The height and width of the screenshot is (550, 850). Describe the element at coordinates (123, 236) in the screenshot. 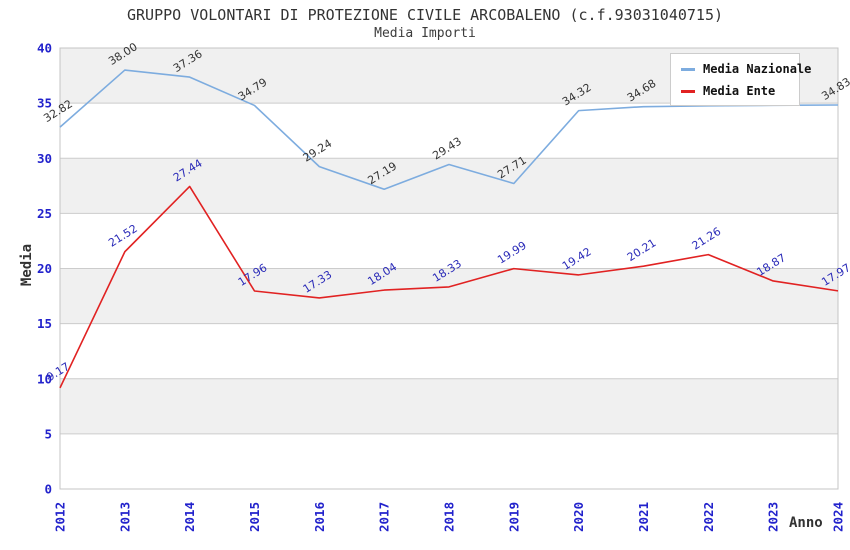

I see `data-point-label: 21.52` at that location.